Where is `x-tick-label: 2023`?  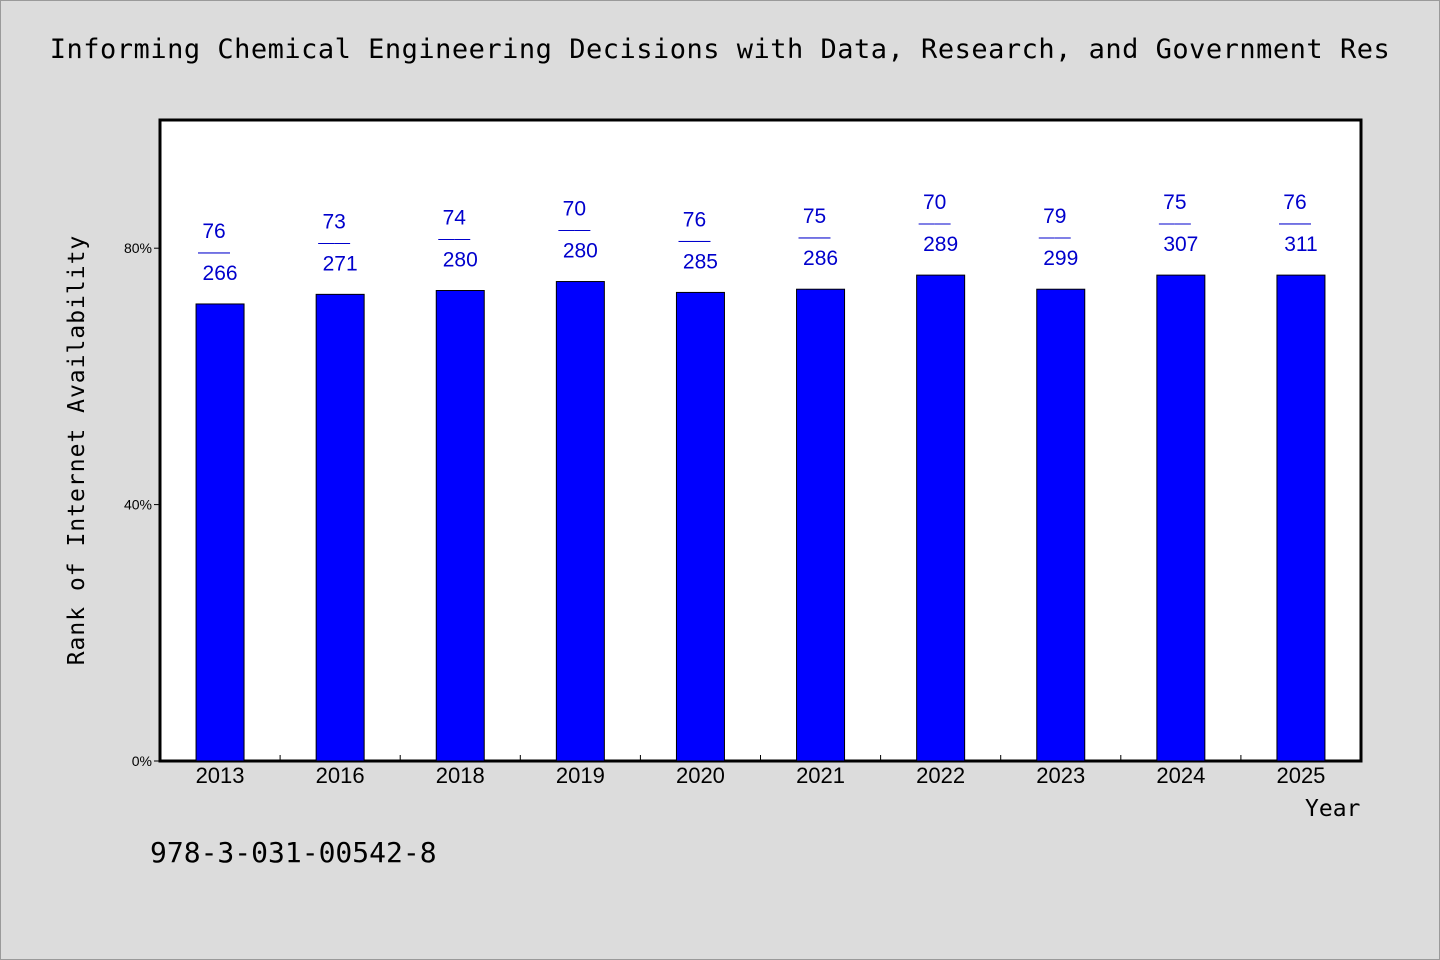
x-tick-label: 2023 is located at coordinates (1060, 775).